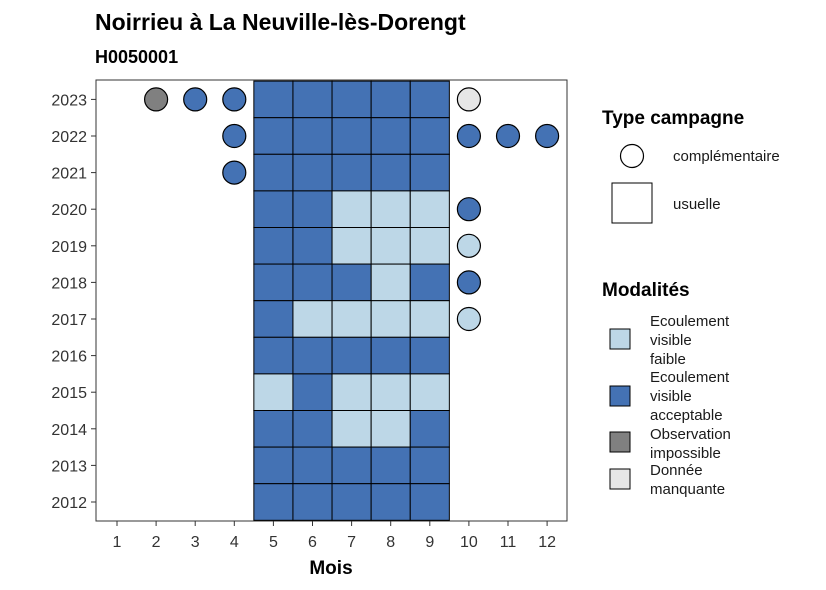 Image resolution: width=826 pixels, height=590 pixels. What do you see at coordinates (620, 479) in the screenshot?
I see `legend-key-manquante` at bounding box center [620, 479].